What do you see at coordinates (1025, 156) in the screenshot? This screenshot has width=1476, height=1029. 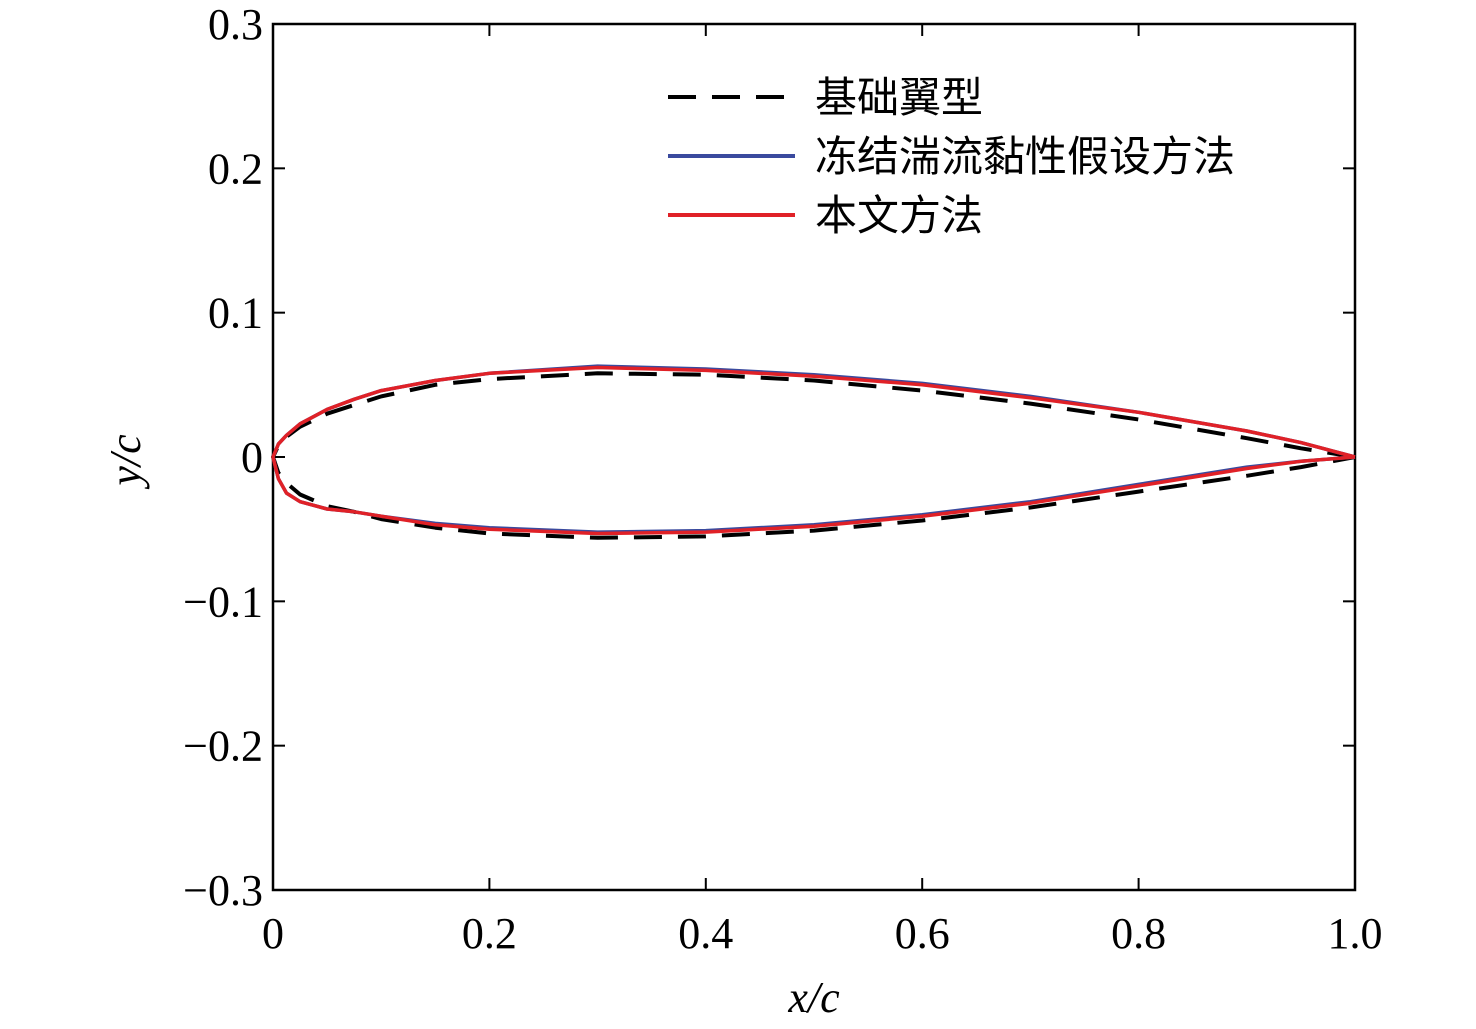 I see `legend-label-2: 冻结湍流黏性假设方法` at bounding box center [1025, 156].